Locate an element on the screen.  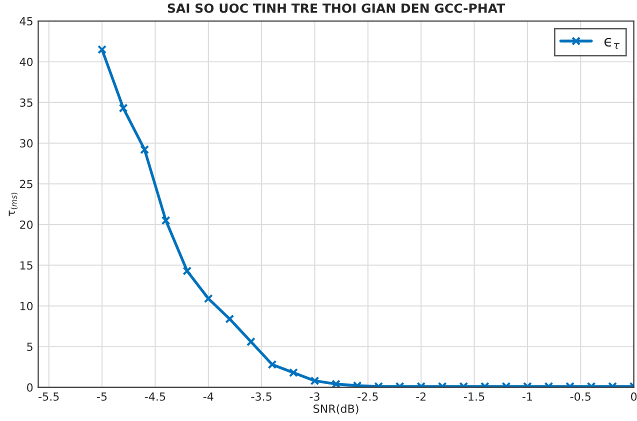
y-axis-title: τ$_{(ms)}$ is located at coordinates (13, 204).